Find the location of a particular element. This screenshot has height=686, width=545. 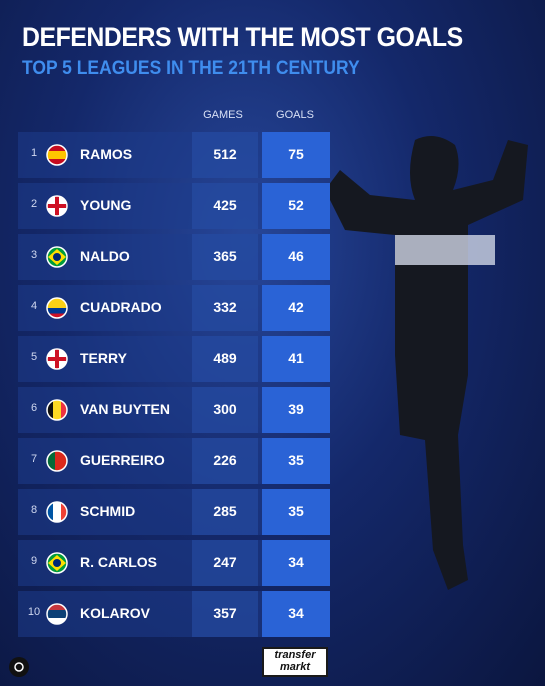

goals: 46 is located at coordinates (296, 256).